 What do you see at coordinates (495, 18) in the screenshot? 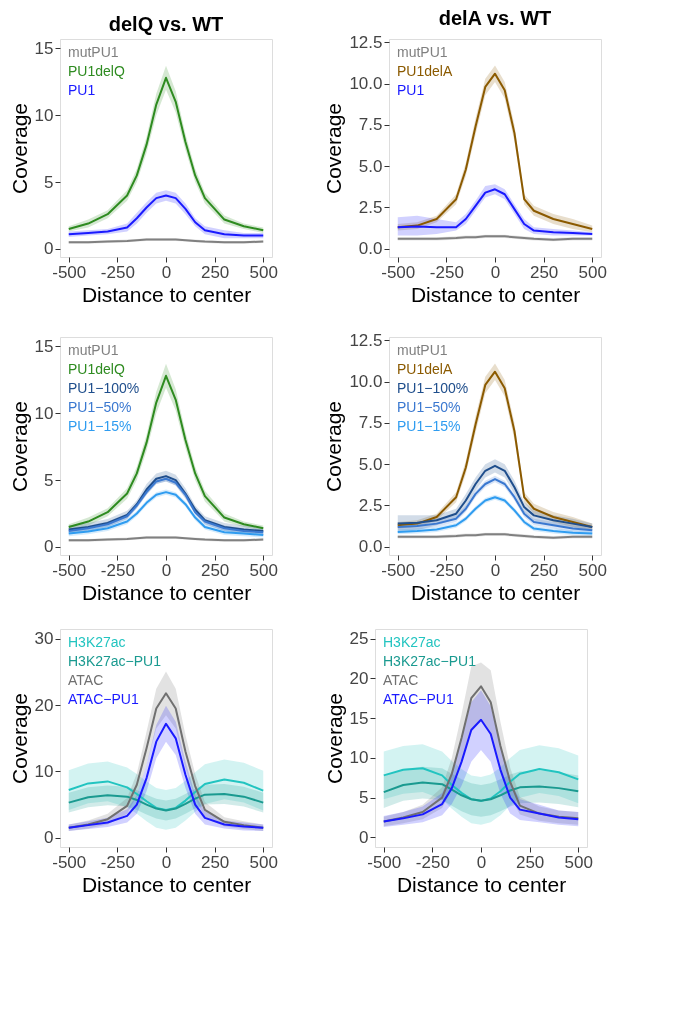
I see `chart-title: delA vs. WT` at bounding box center [495, 18].